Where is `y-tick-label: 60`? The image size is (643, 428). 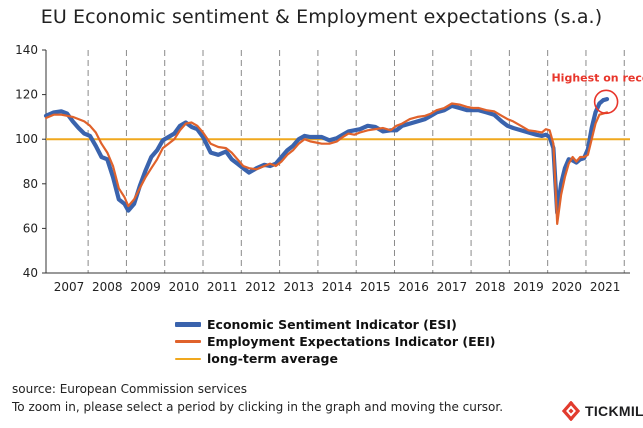
y-tick-label: 60 is located at coordinates (30, 228).